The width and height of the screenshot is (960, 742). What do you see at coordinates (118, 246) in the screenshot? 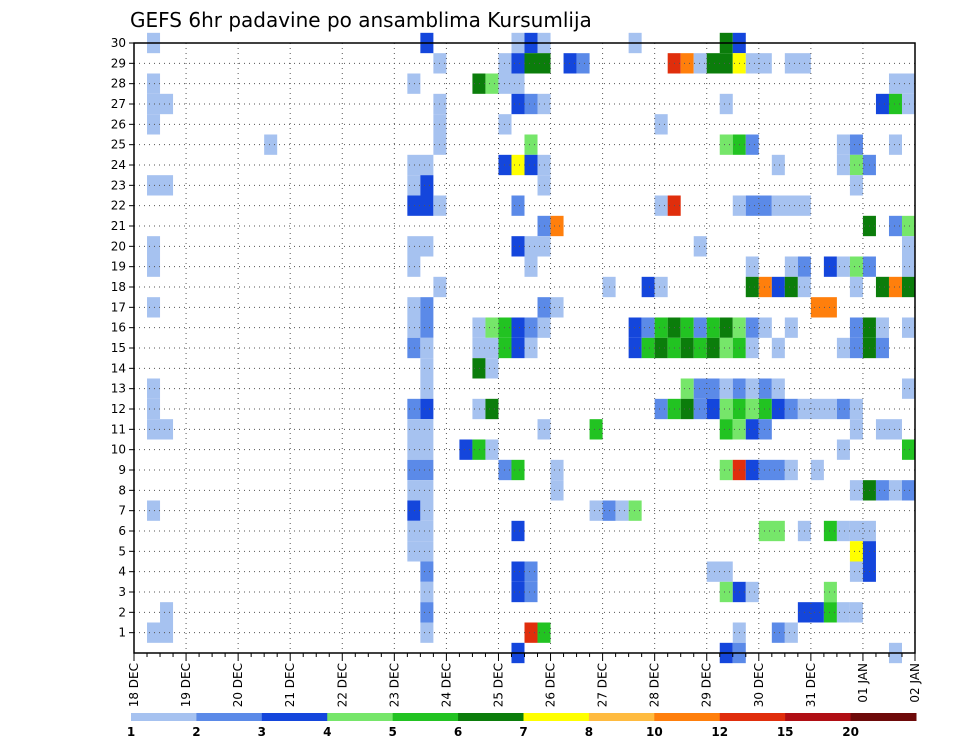
I see `y-tick-label: 20` at bounding box center [118, 246].